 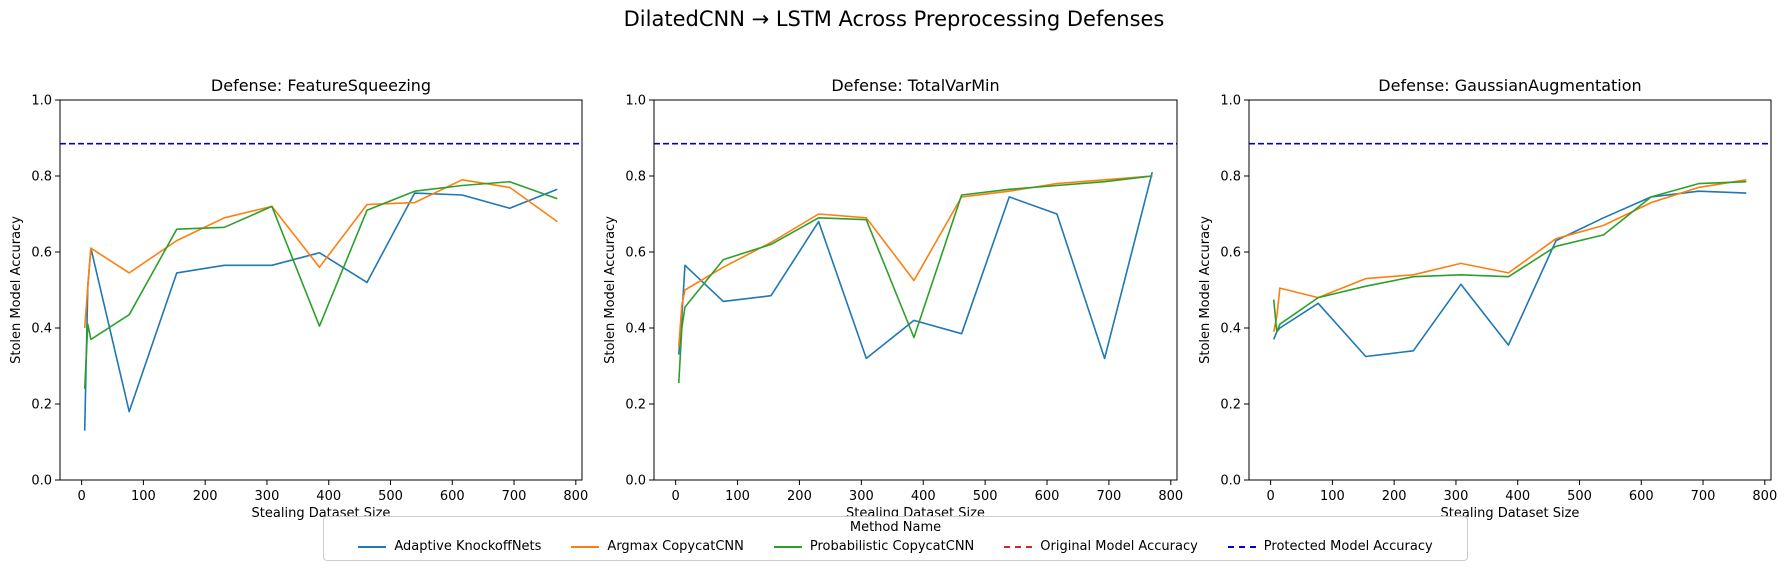 I want to click on legend-item-adaptive-knockoffnets: Adaptive KnockoffNets, so click(x=449, y=546).